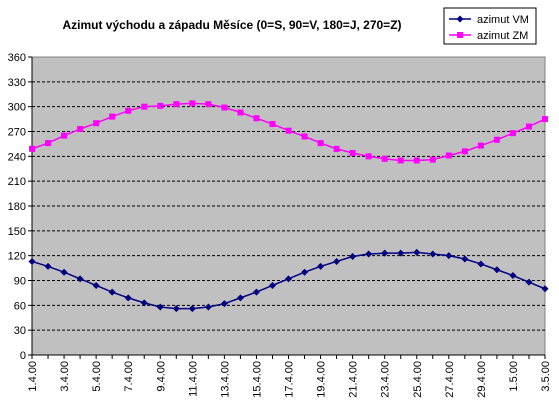 Image resolution: width=559 pixels, height=420 pixels. What do you see at coordinates (20, 282) in the screenshot?
I see `y-tick-label: 90` at bounding box center [20, 282].